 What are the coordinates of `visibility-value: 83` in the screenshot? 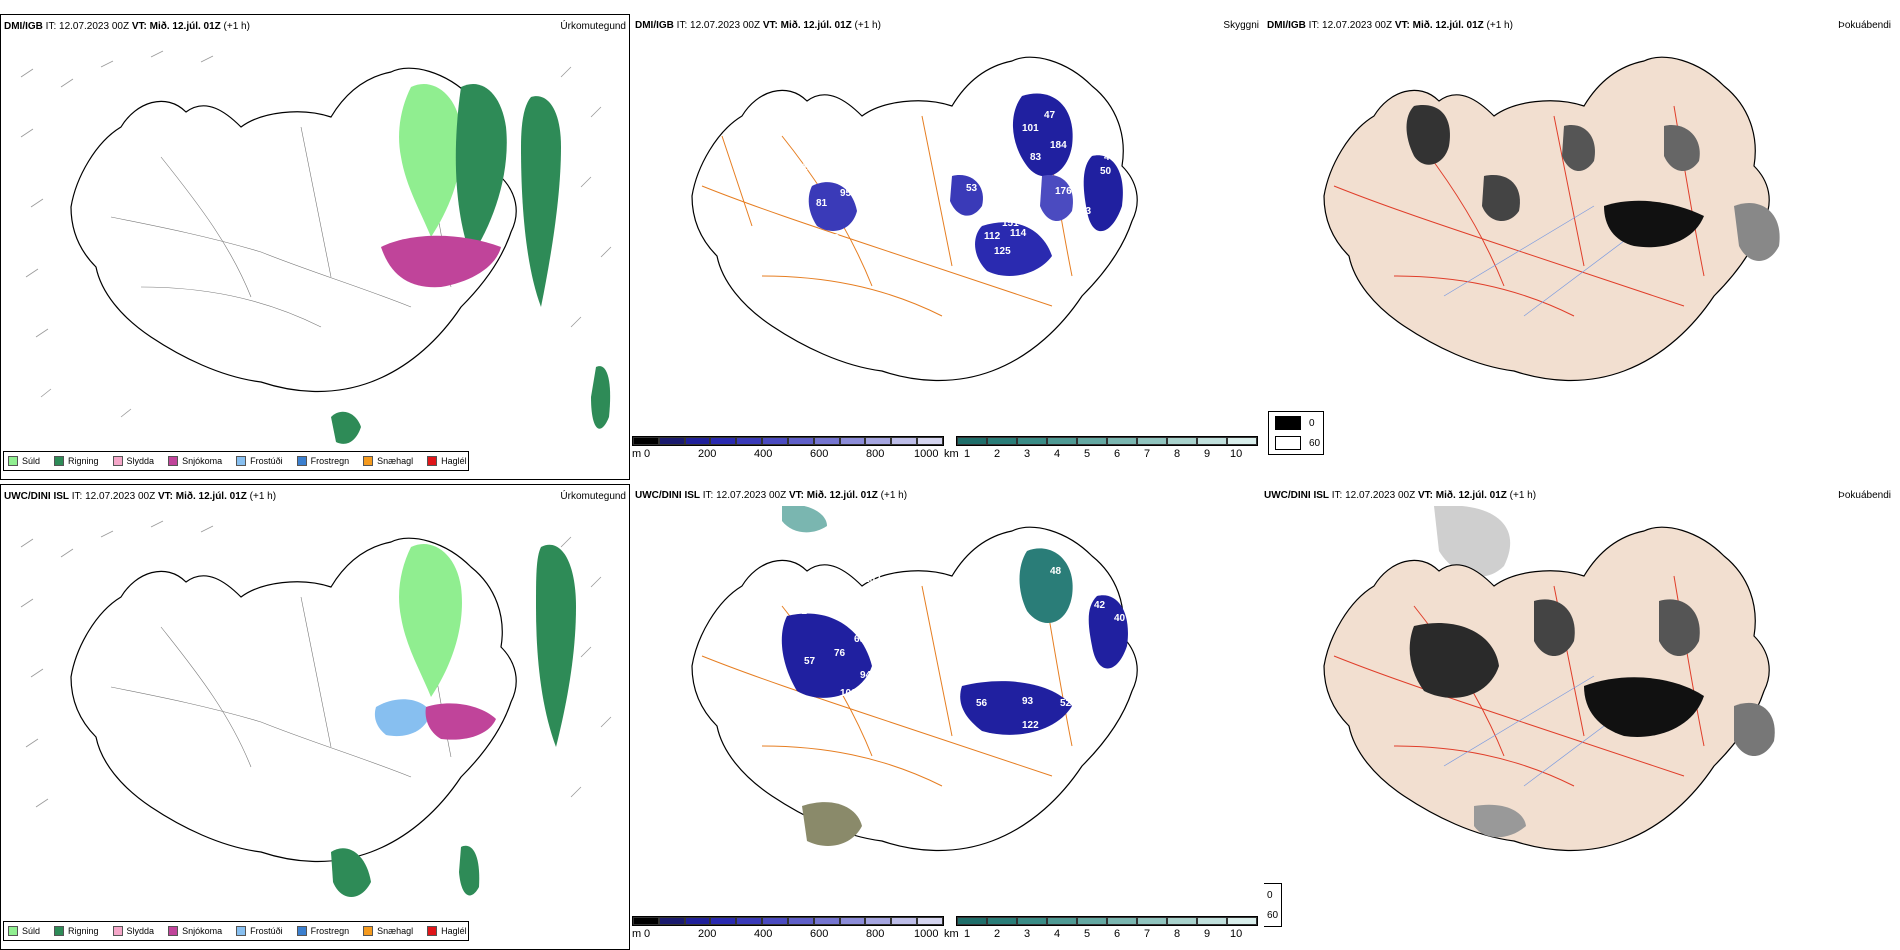 It's located at (880, 218).